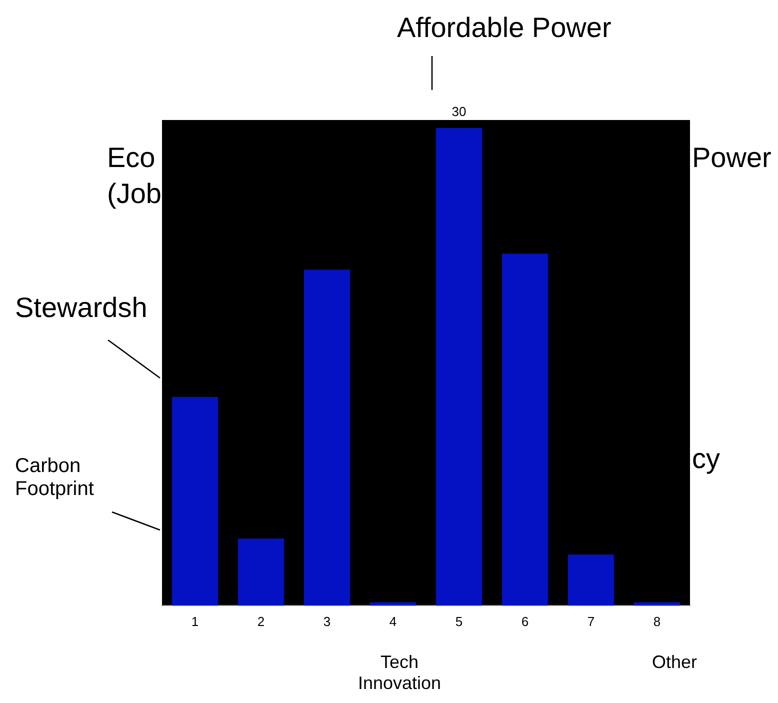 Image resolution: width=778 pixels, height=703 pixels. Describe the element at coordinates (54, 478) in the screenshot. I see `text: Carbon Footprint` at that location.